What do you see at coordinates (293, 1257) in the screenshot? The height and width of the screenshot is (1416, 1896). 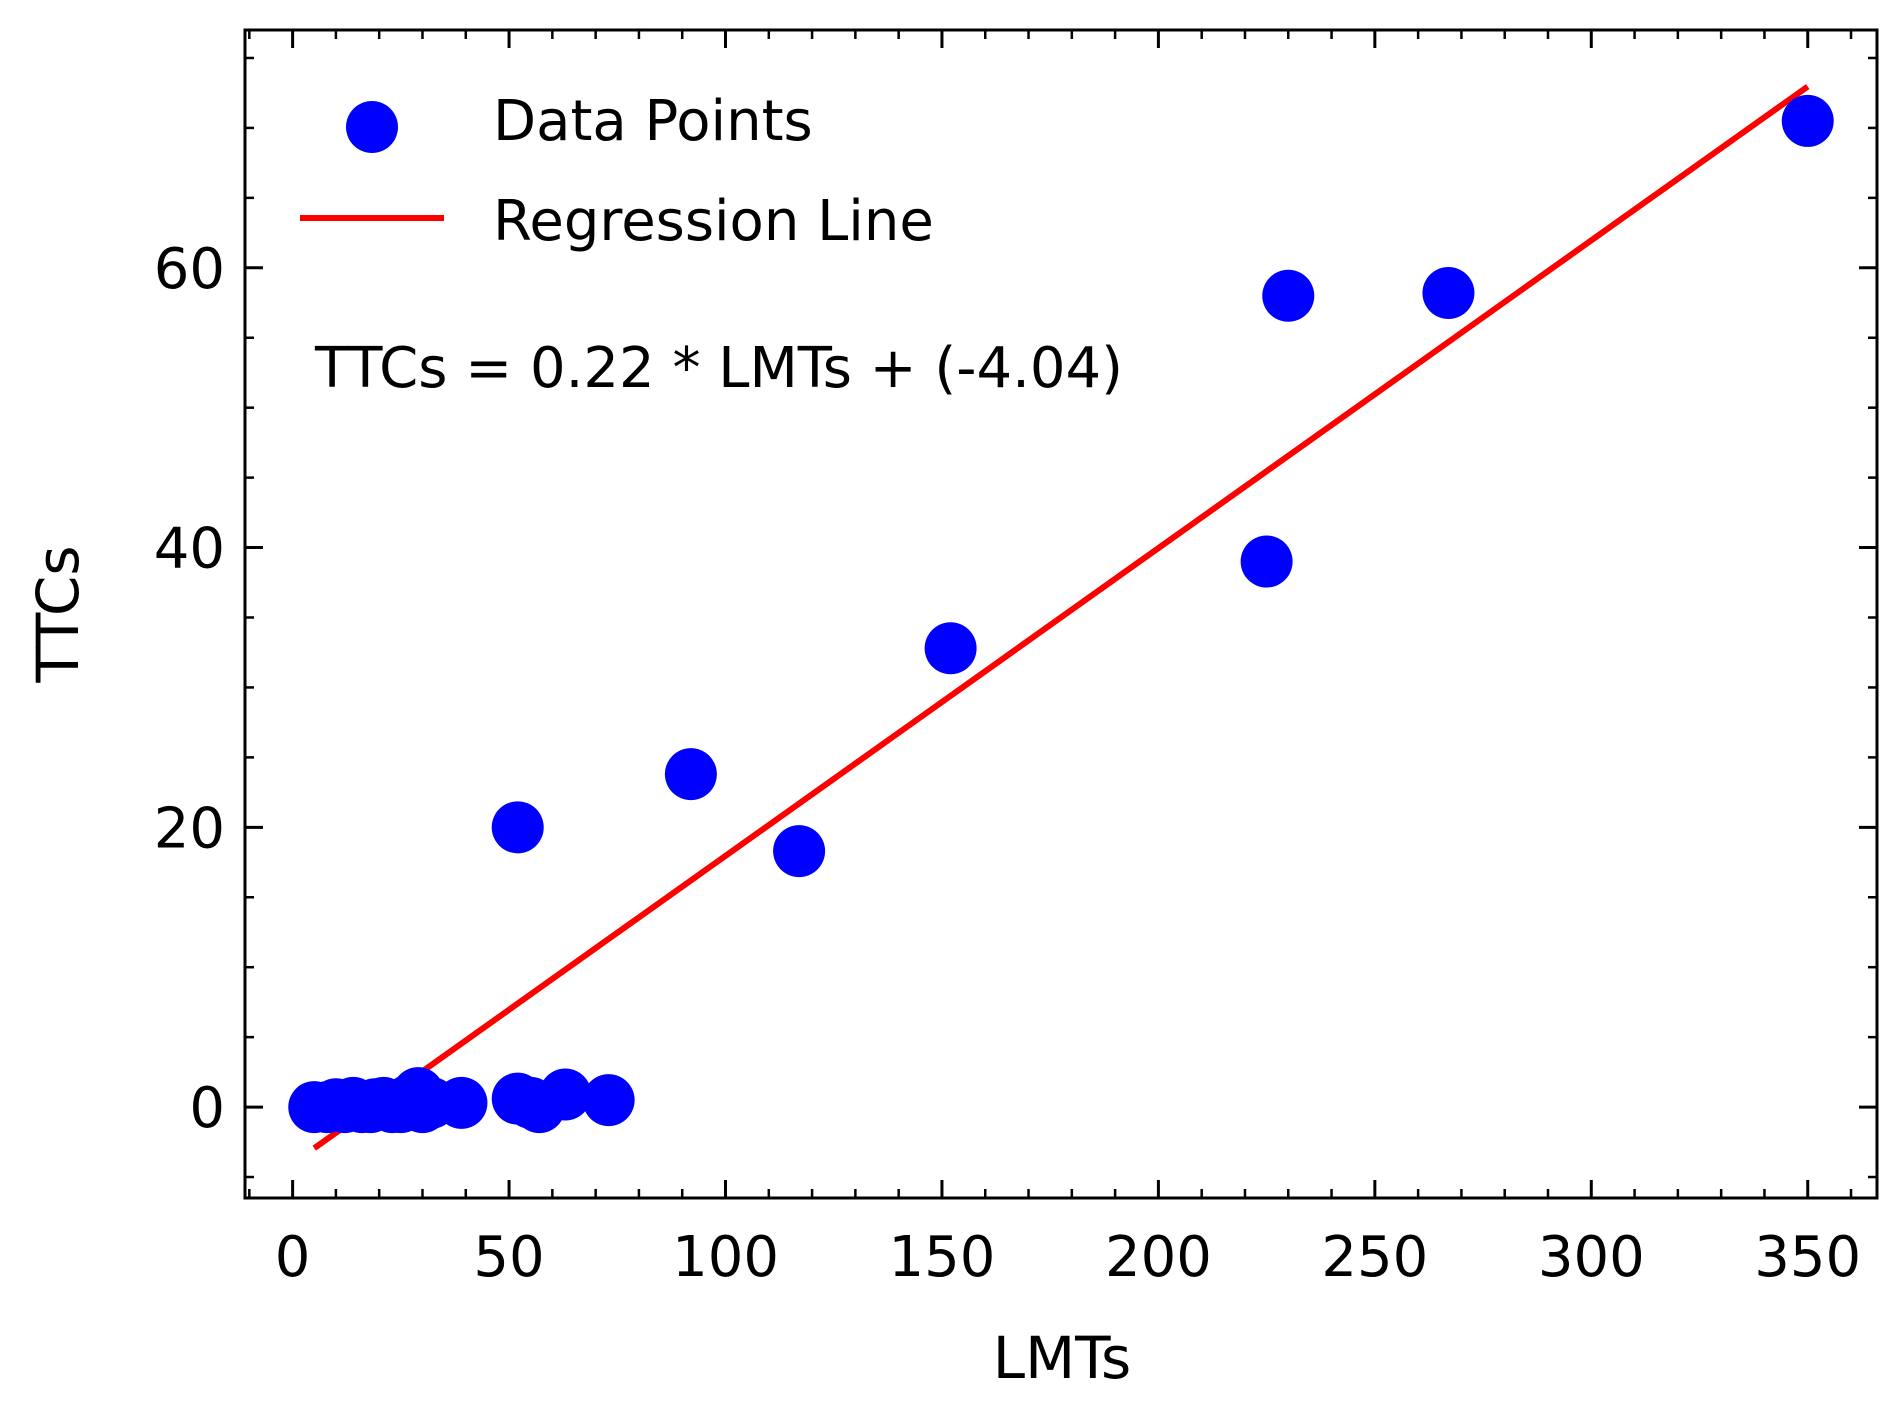 I see `x-tick-label: 0` at bounding box center [293, 1257].